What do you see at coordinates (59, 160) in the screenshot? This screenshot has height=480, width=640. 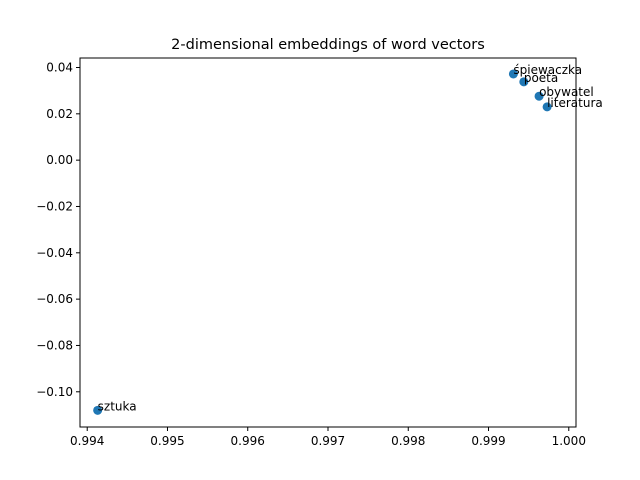 I see `y-tick-label: 0.00` at bounding box center [59, 160].